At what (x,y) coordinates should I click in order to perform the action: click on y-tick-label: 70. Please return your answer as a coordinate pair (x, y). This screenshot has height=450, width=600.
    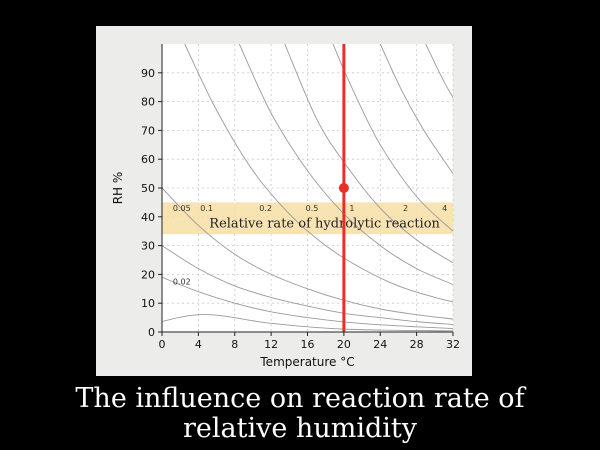
    Looking at the image, I should click on (148, 130).